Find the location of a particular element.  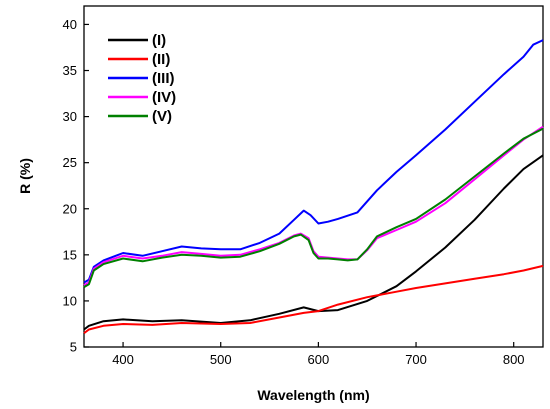

x-tick-label: 700 is located at coordinates (416, 359).